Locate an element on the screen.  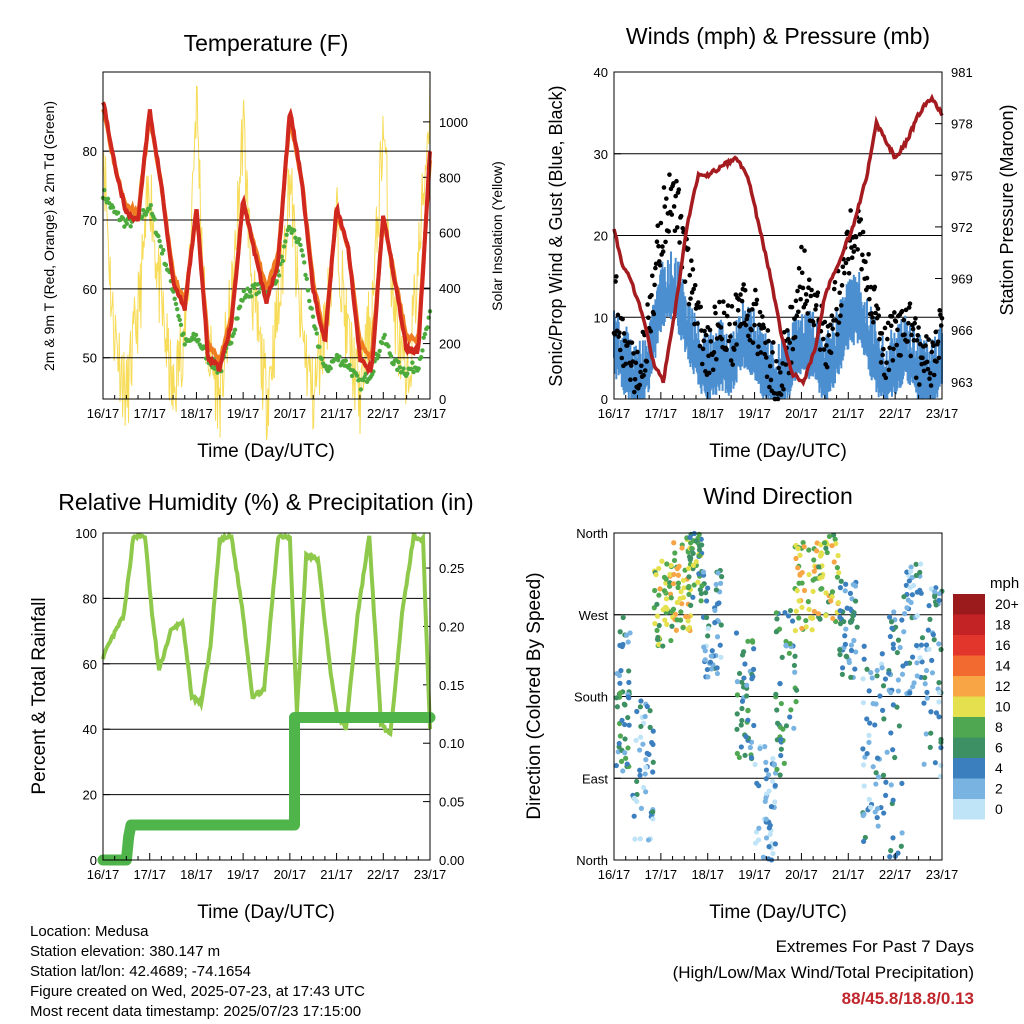
dir-y-tick-label: South is located at coordinates (591, 697).